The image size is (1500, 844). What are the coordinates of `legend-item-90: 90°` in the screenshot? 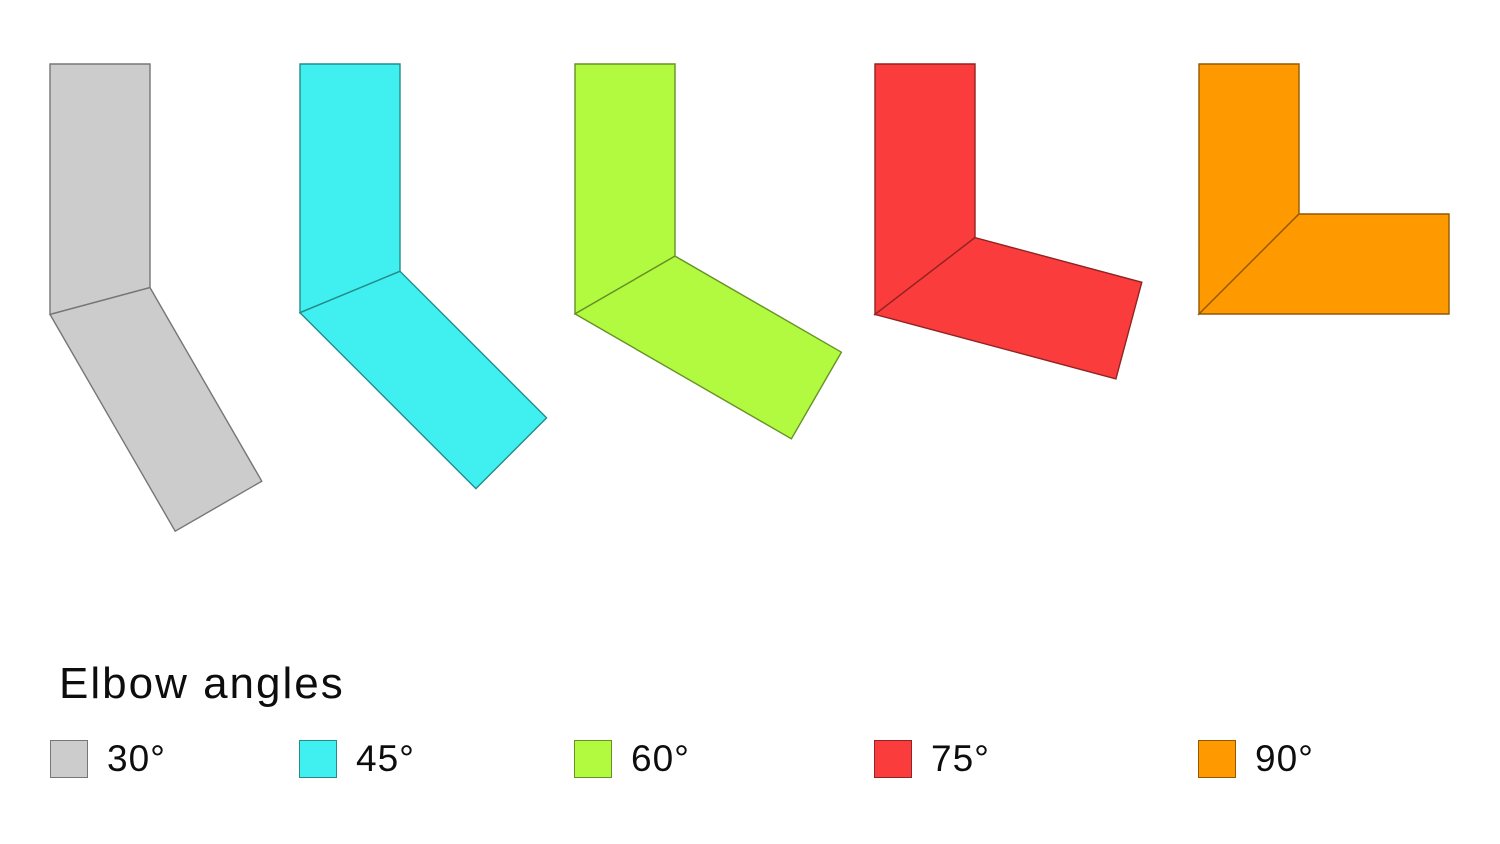 It's located at (1256, 759).